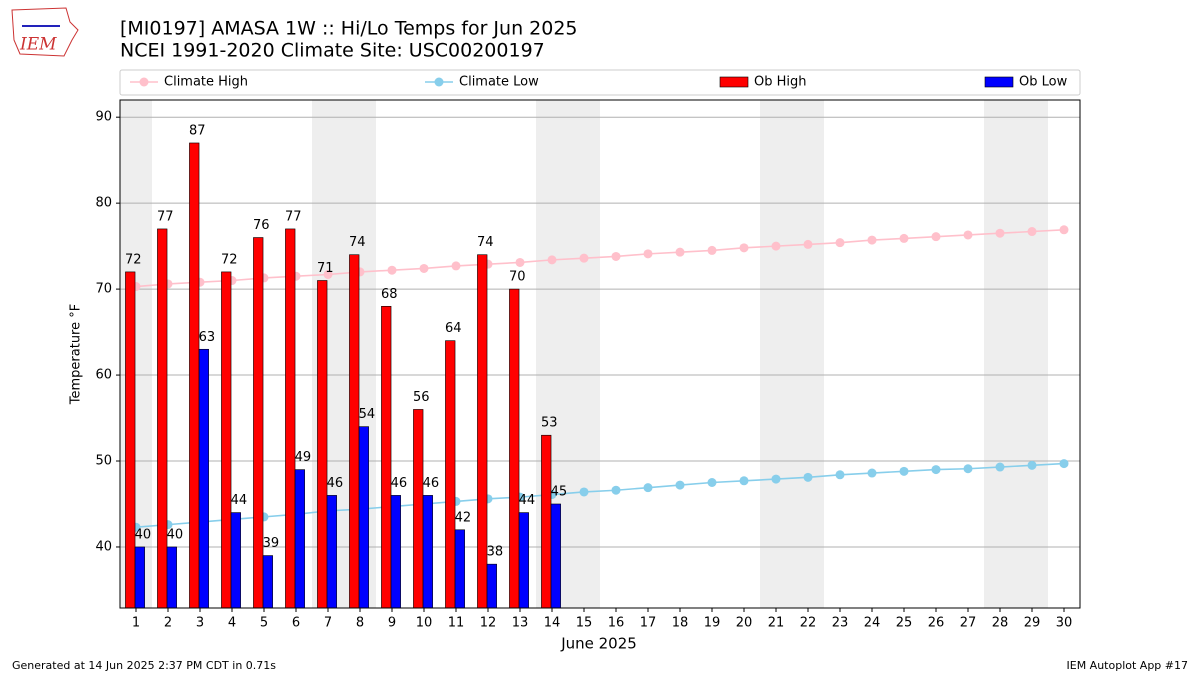 The width and height of the screenshot is (1200, 675). What do you see at coordinates (552, 623) in the screenshot?
I see `x-tick-label: 14` at bounding box center [552, 623].